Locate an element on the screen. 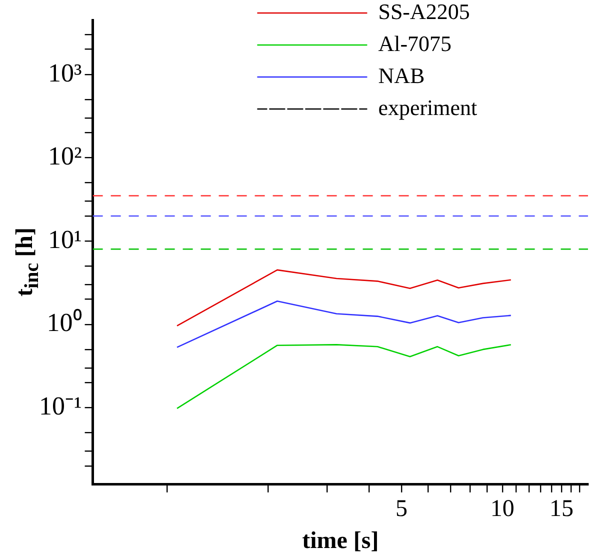  y-tick-label: 10⁰ is located at coordinates (64, 323).